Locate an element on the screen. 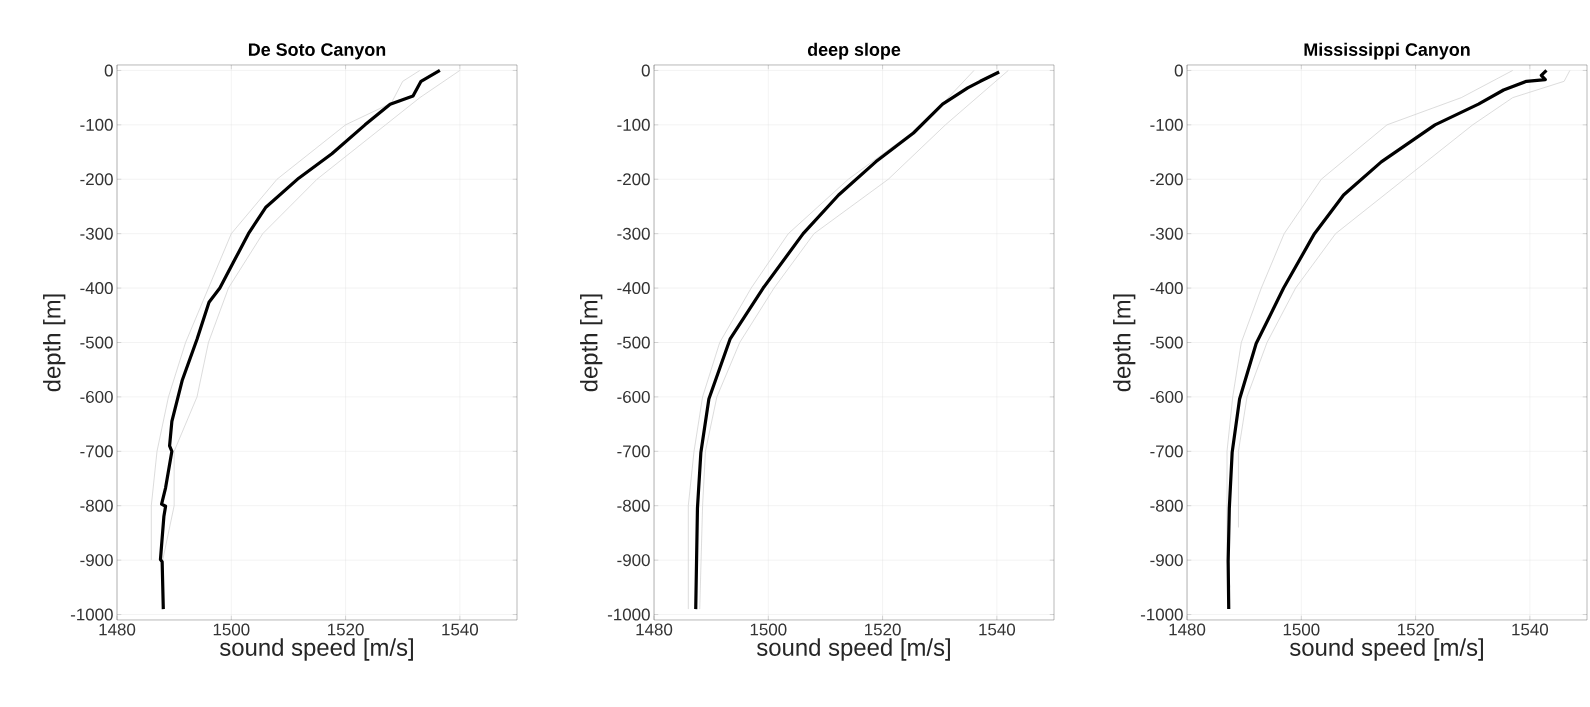  chart-title: De Soto Canyon is located at coordinates (317, 51).